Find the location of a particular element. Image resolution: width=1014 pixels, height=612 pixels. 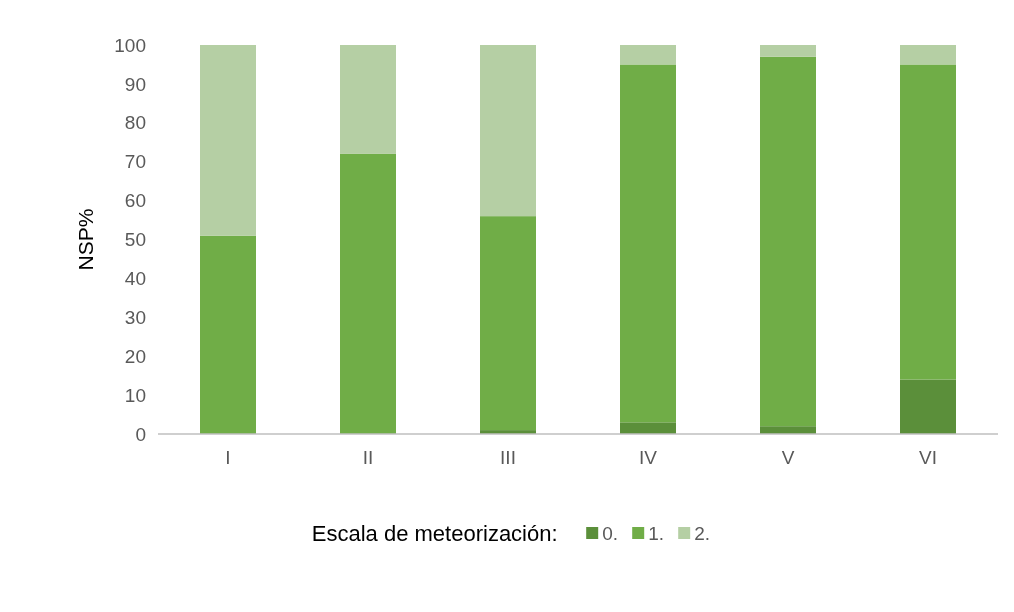

y-tick-label: 30 is located at coordinates (135, 317).